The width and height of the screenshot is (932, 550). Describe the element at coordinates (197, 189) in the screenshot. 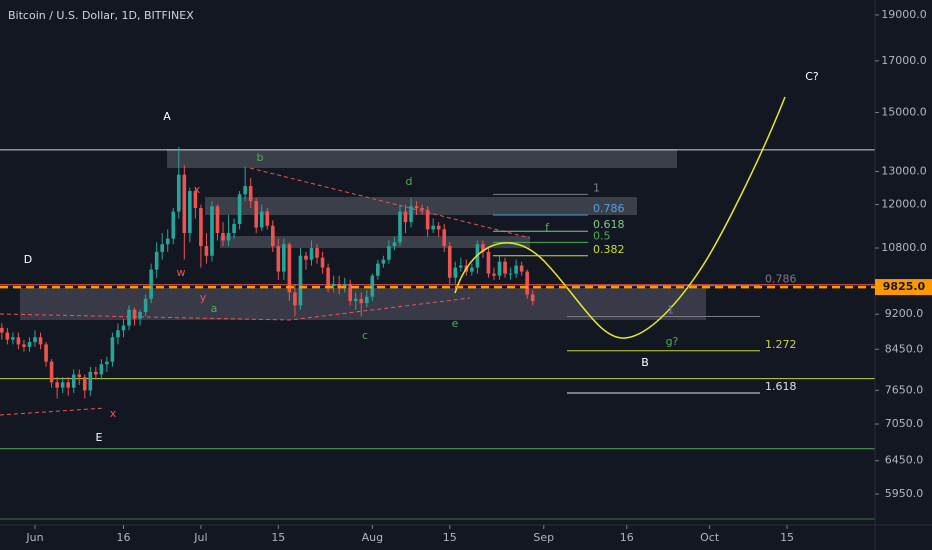

I see `wave-label: x` at that location.